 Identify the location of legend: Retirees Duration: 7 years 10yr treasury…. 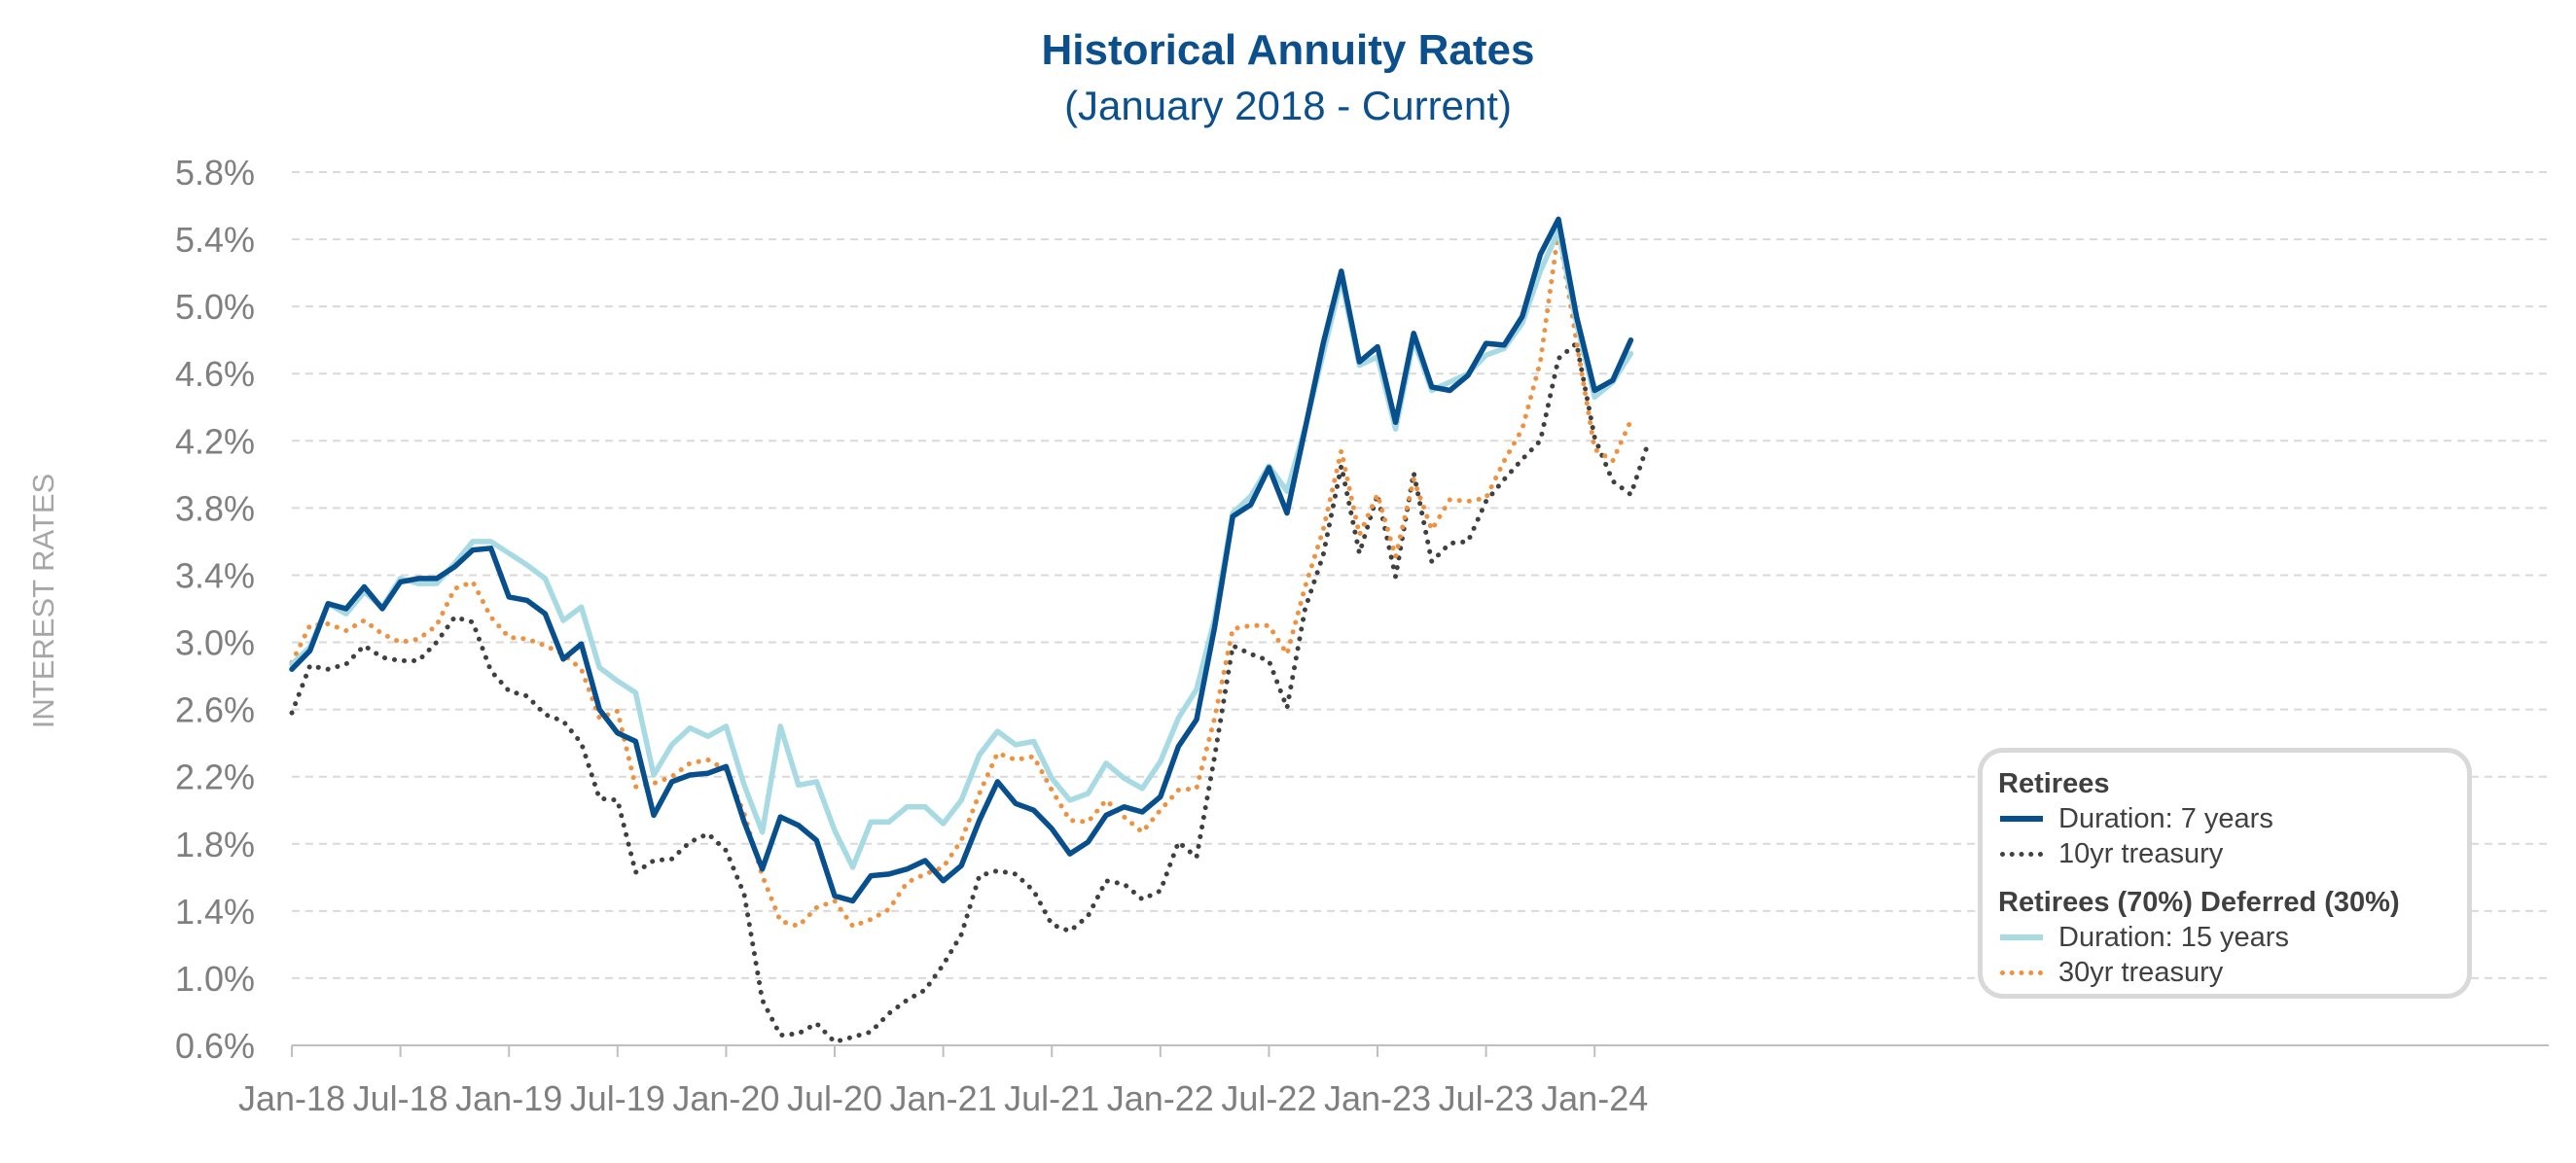
(2225, 873).